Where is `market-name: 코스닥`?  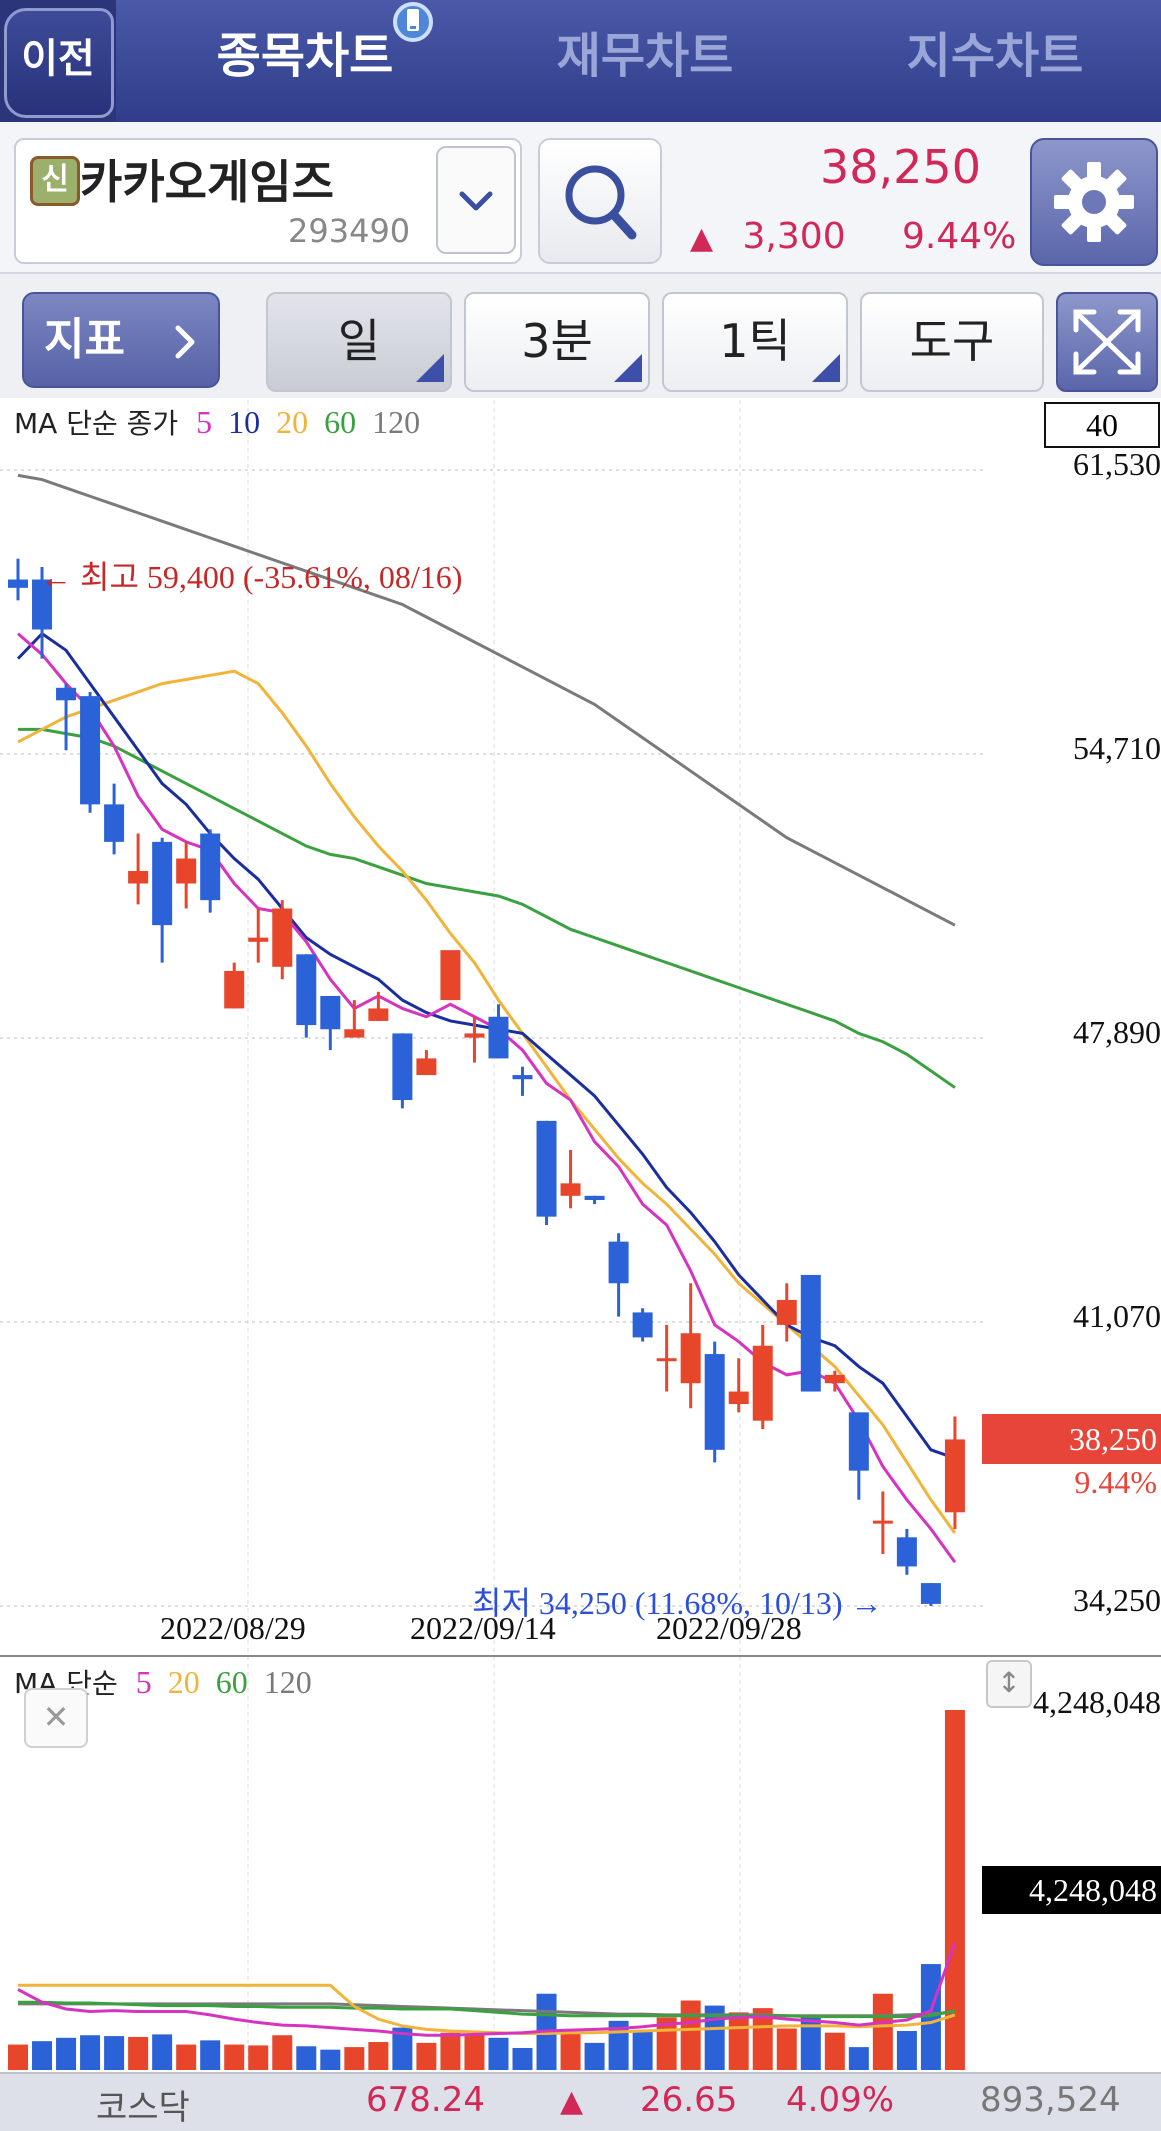
market-name: 코스닥 is located at coordinates (143, 2108).